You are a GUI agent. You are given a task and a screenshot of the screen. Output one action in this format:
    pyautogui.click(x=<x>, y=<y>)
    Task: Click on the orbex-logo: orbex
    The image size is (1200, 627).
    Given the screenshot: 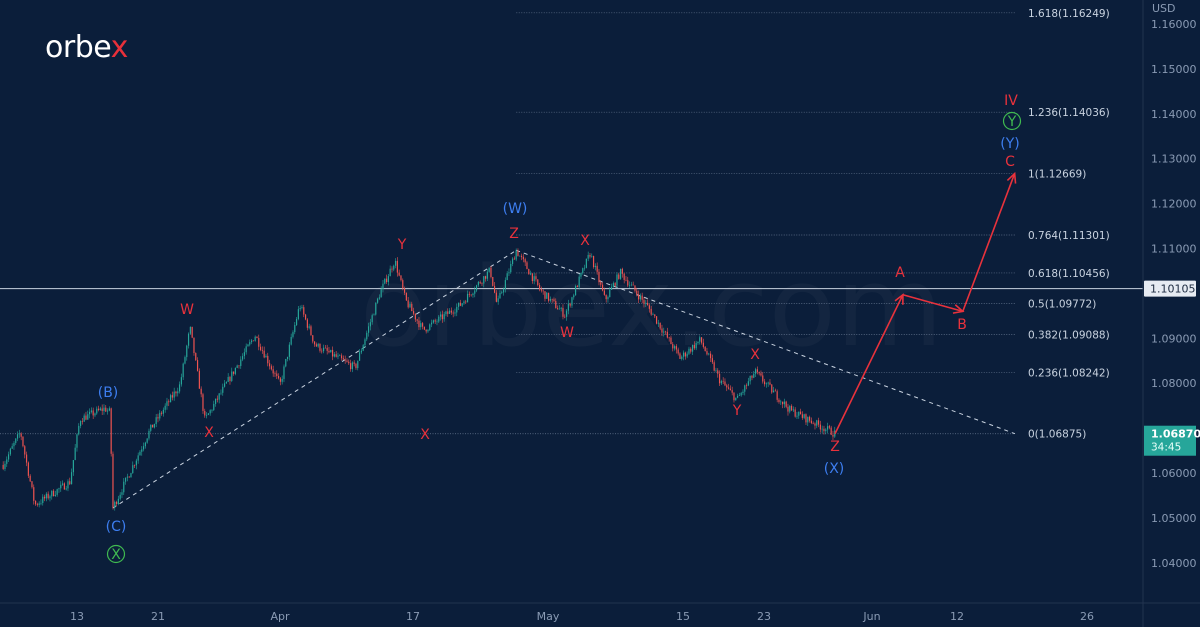 What is the action you would take?
    pyautogui.click(x=86, y=47)
    